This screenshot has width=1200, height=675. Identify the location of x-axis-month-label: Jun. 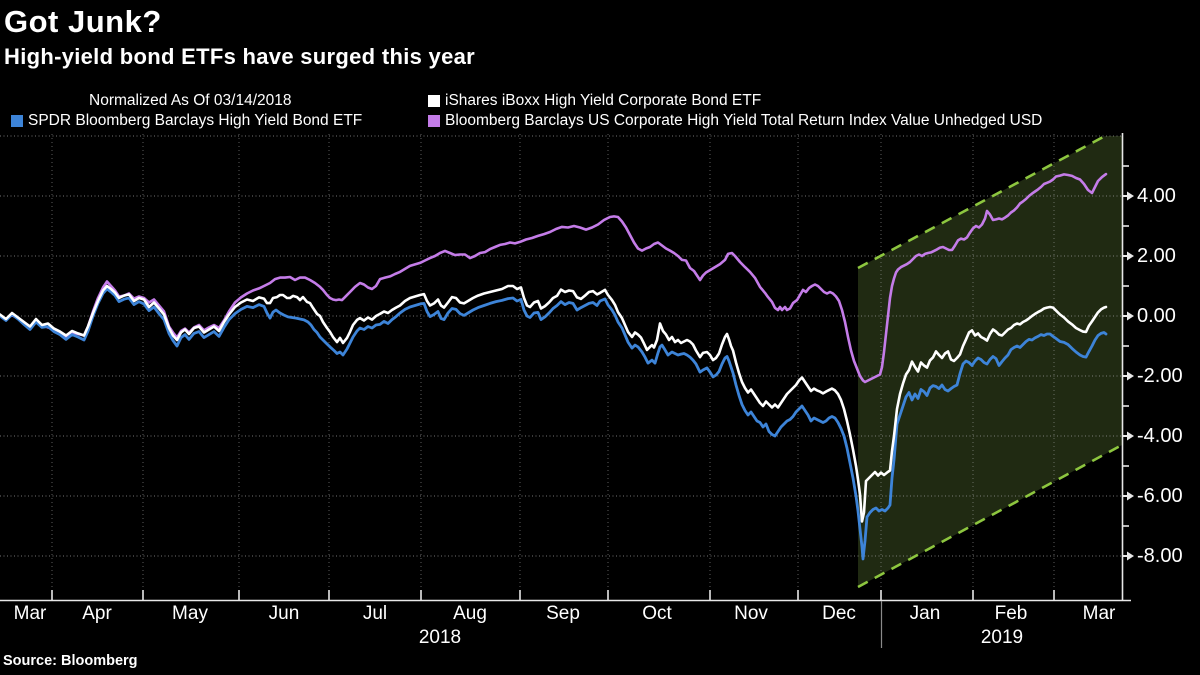
(284, 613).